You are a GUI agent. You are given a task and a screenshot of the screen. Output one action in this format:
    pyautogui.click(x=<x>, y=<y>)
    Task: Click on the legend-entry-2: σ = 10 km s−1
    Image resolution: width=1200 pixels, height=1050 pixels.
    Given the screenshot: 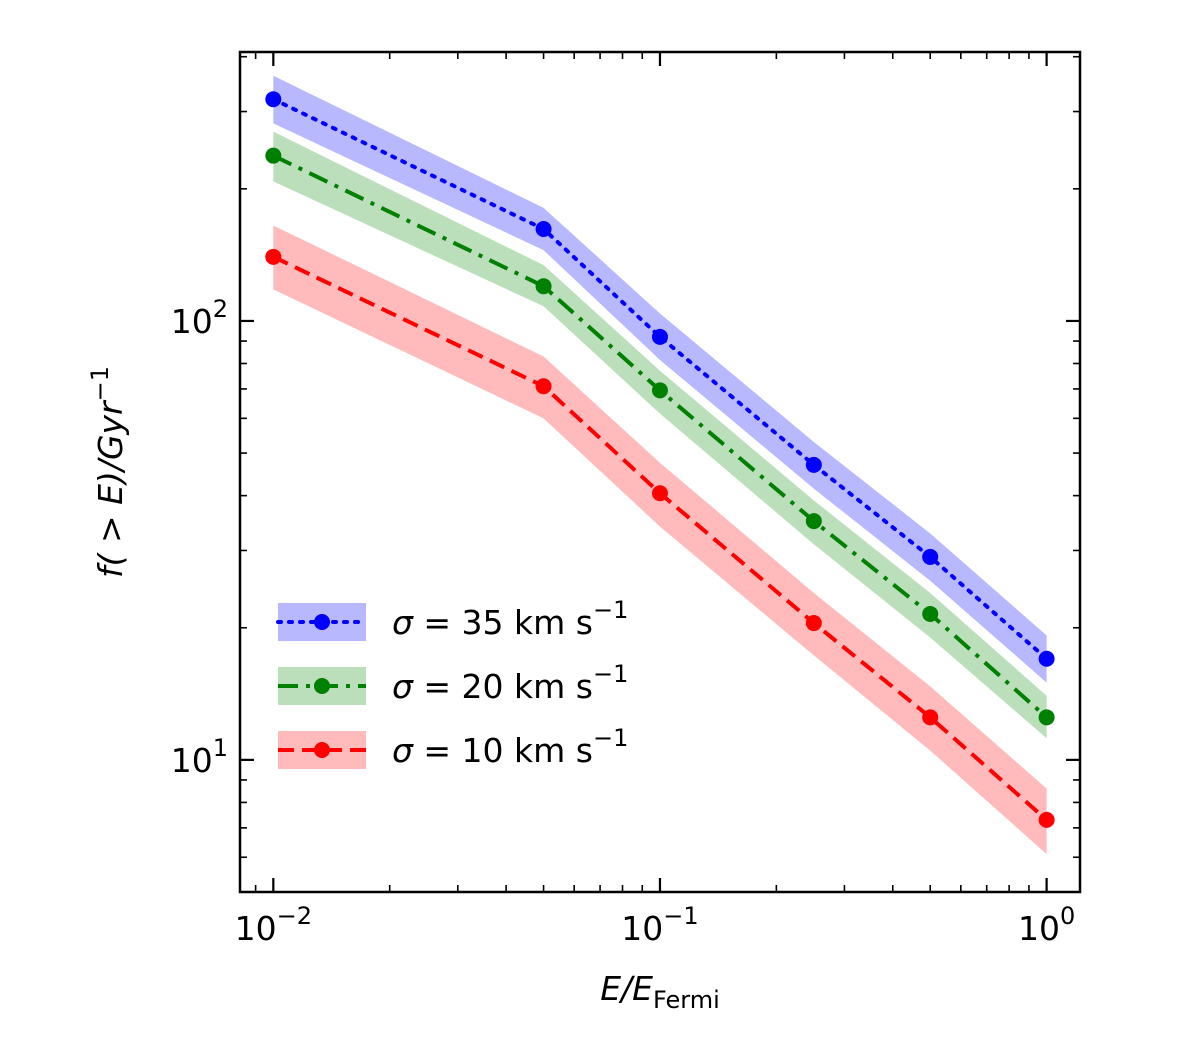 What is the action you would take?
    pyautogui.click(x=453, y=747)
    